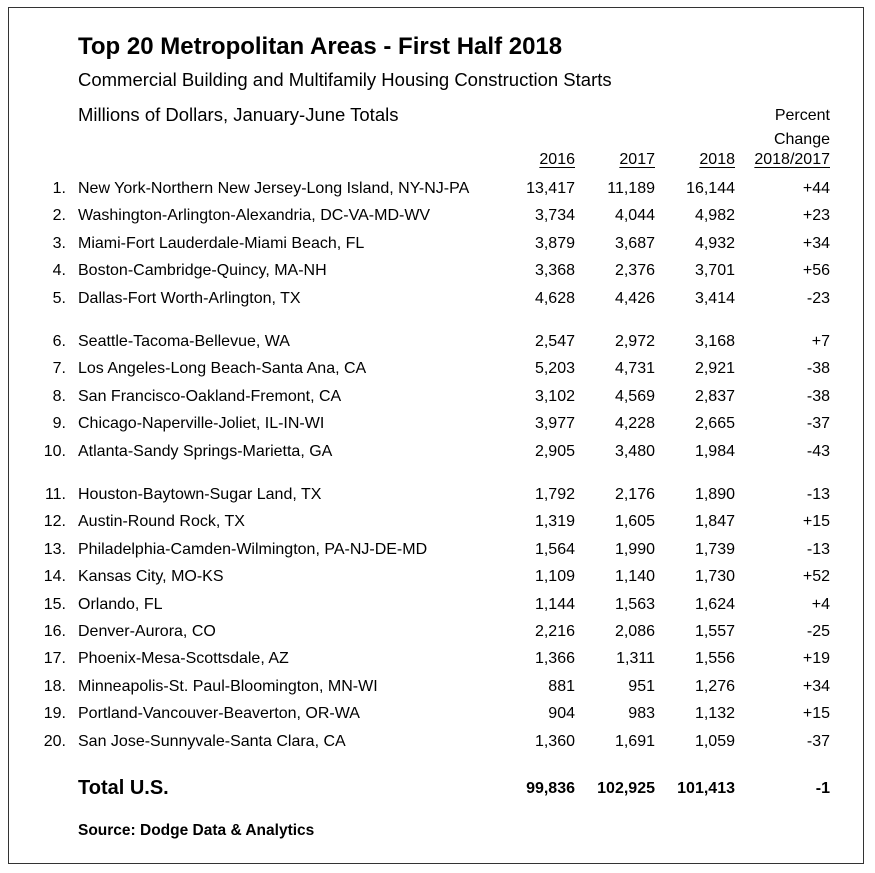  Describe the element at coordinates (554, 659) in the screenshot. I see `value-2016: 1,366` at that location.